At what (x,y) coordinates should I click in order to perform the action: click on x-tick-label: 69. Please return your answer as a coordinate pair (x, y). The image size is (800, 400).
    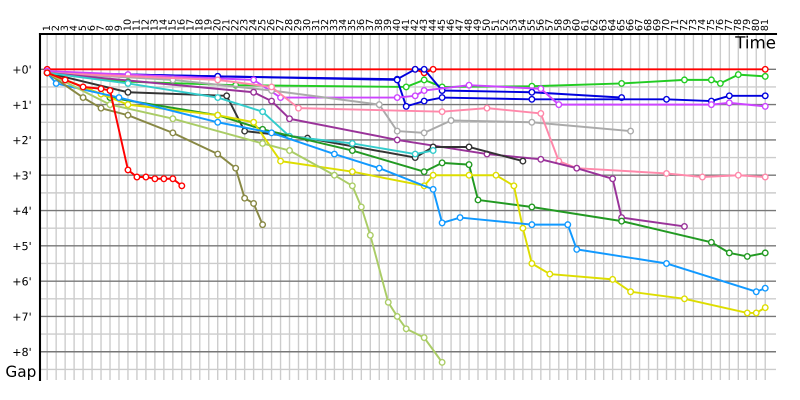
    Looking at the image, I should click on (656, 25).